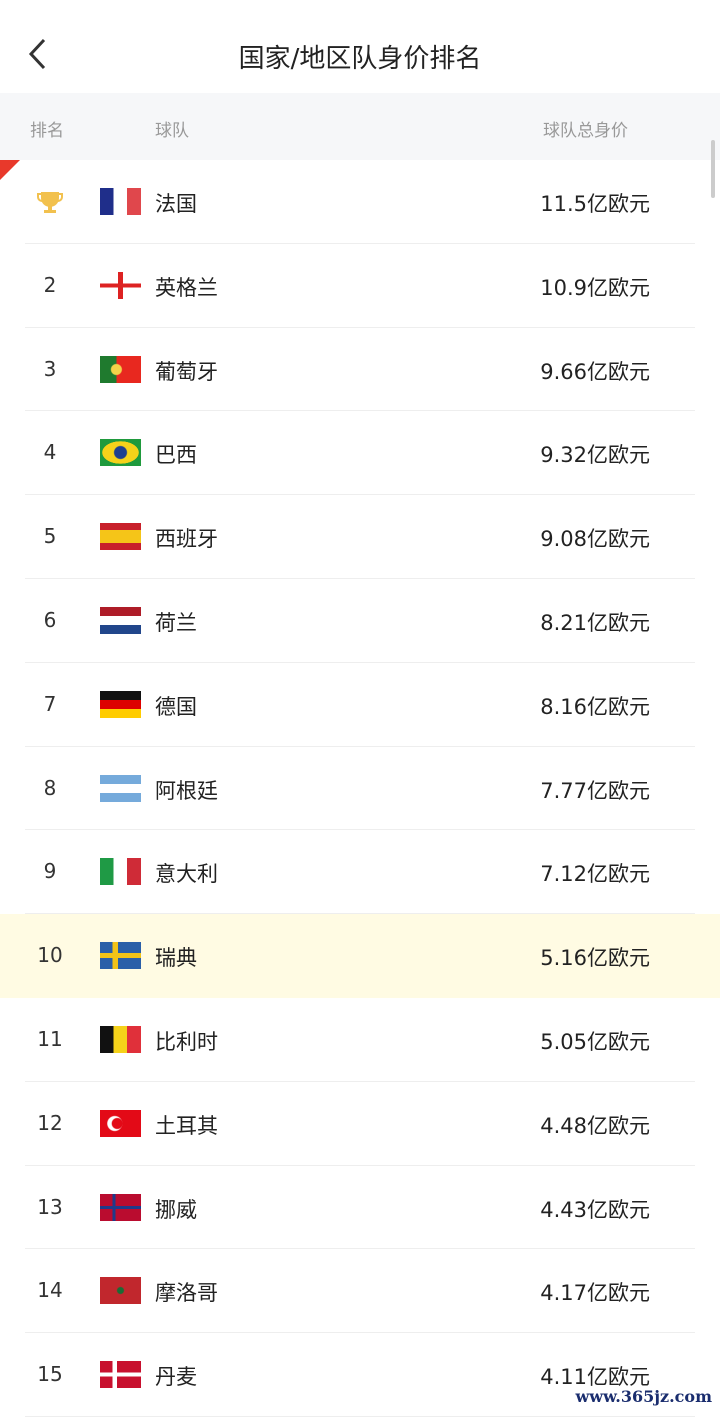 The width and height of the screenshot is (720, 1417). Describe the element at coordinates (713, 169) in the screenshot. I see `scrollbar` at that location.